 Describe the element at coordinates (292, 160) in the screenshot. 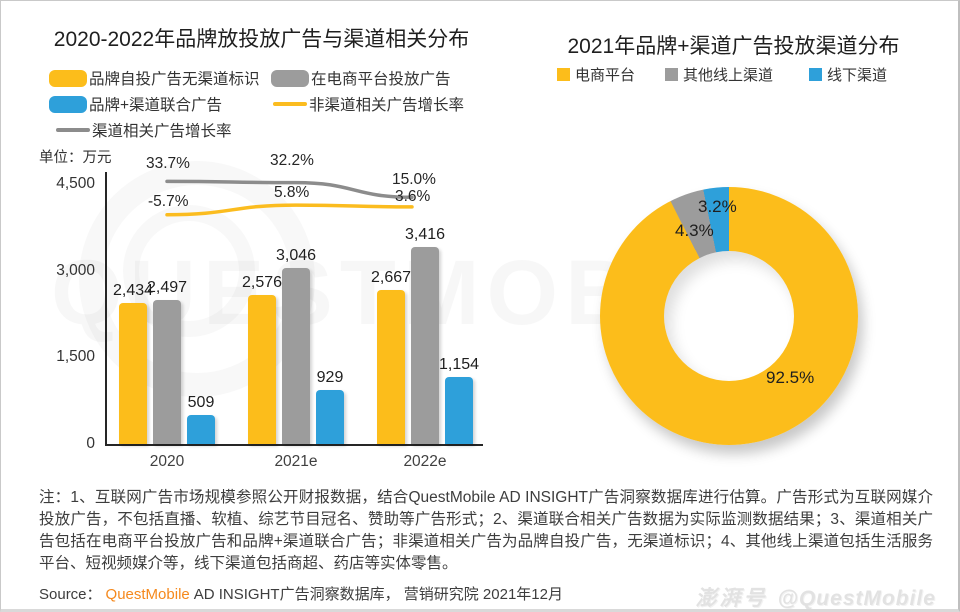

I see `line-point-label: 32.2%` at that location.